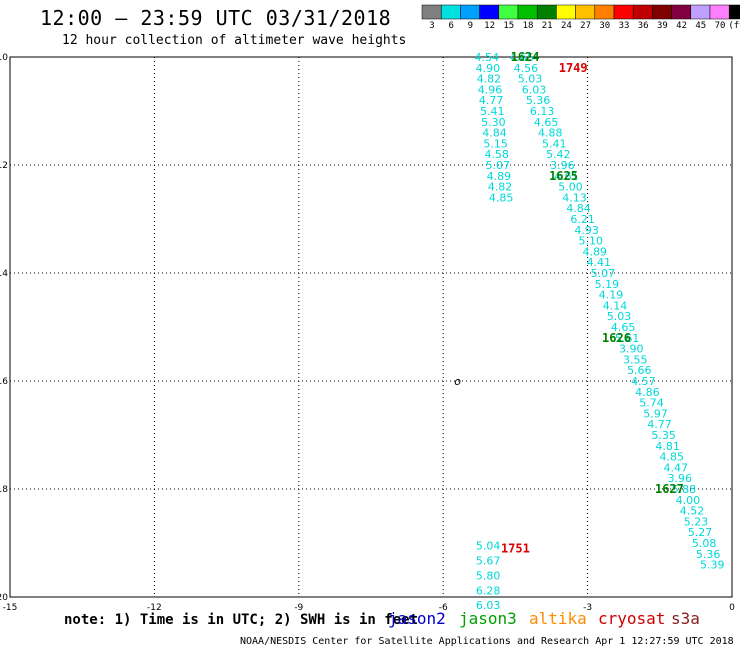 This screenshot has height=650, width=740. What do you see at coordinates (4, 274) in the screenshot?
I see `y-tick-label: -14` at bounding box center [4, 274].